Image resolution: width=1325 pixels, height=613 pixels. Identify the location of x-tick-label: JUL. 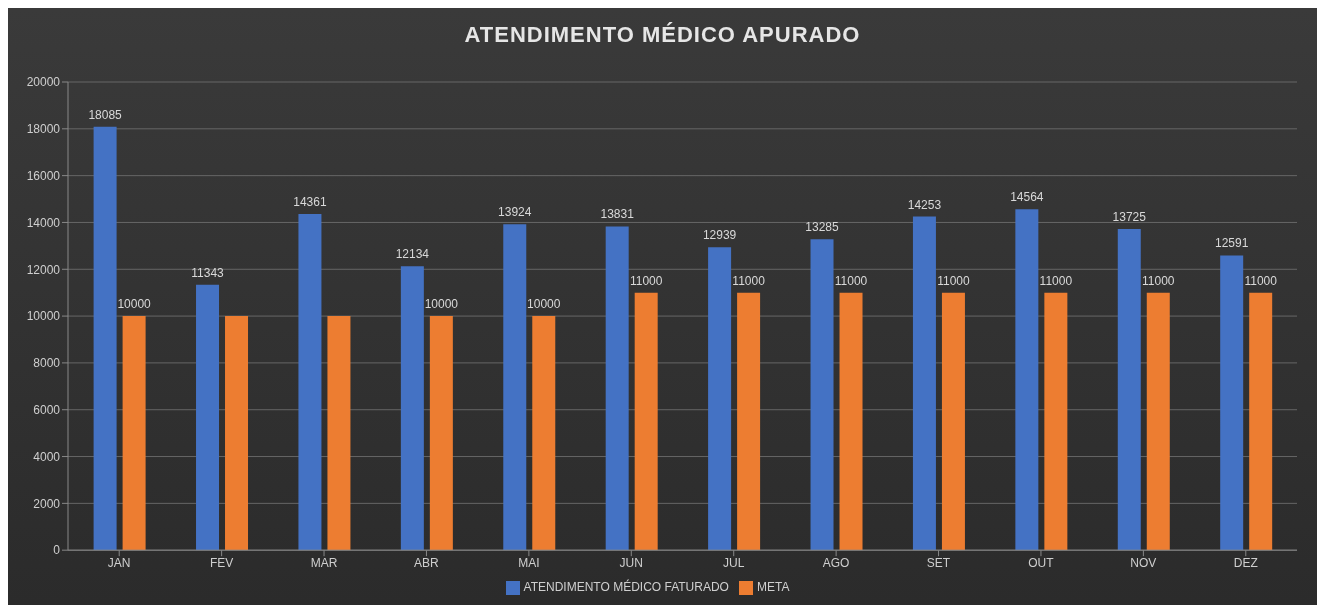
(734, 562).